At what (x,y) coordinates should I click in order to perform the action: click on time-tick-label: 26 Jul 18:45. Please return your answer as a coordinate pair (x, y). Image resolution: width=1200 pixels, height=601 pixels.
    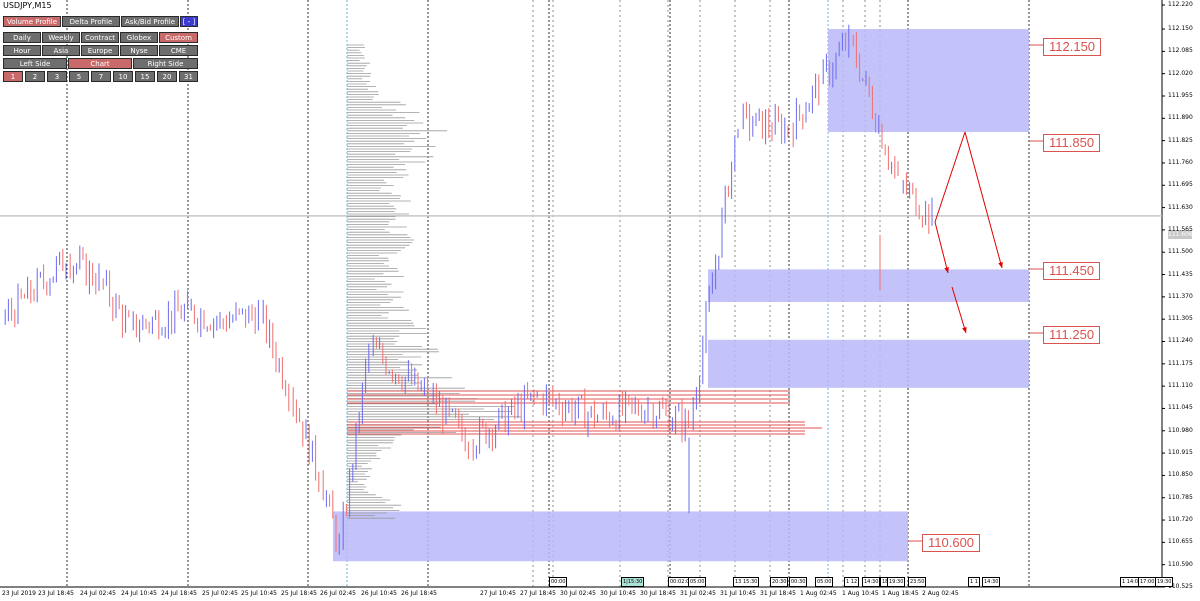
    Looking at the image, I should click on (419, 593).